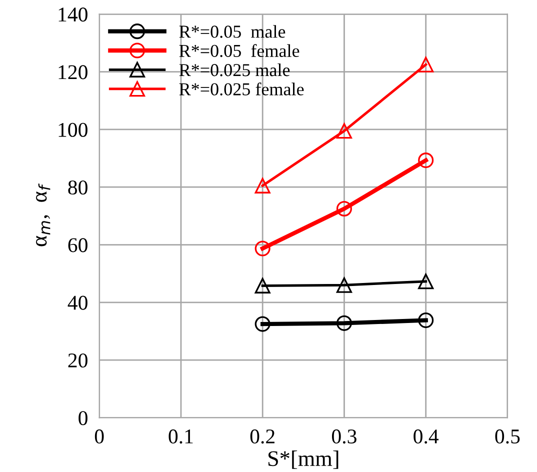 The width and height of the screenshot is (537, 472). What do you see at coordinates (241, 89) in the screenshot?
I see `legend-label: R*=0.025 female` at bounding box center [241, 89].